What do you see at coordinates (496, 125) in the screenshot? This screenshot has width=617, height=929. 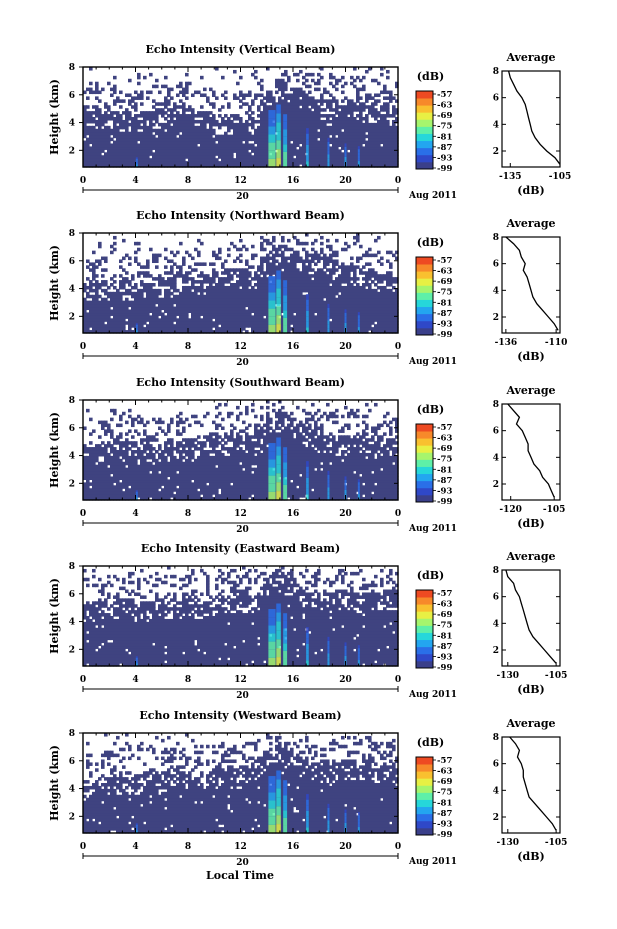 I see `average-y-tick-label: 4` at bounding box center [496, 125].